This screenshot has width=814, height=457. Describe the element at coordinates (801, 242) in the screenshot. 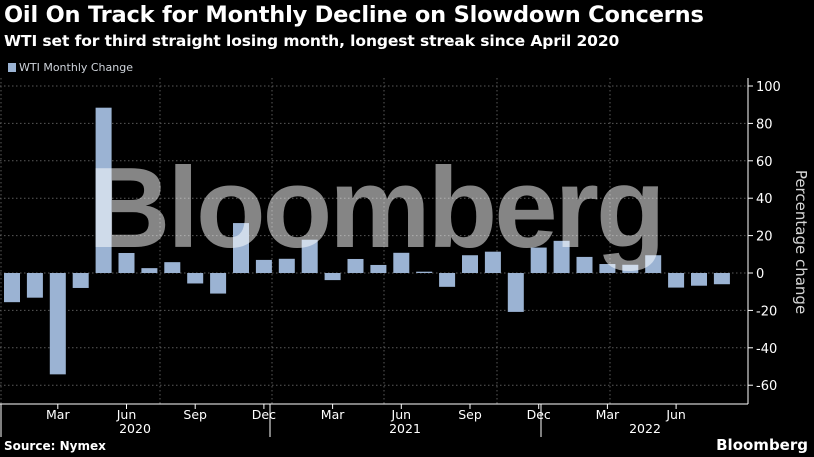

I see `y-axis-label: Percentage change` at that location.